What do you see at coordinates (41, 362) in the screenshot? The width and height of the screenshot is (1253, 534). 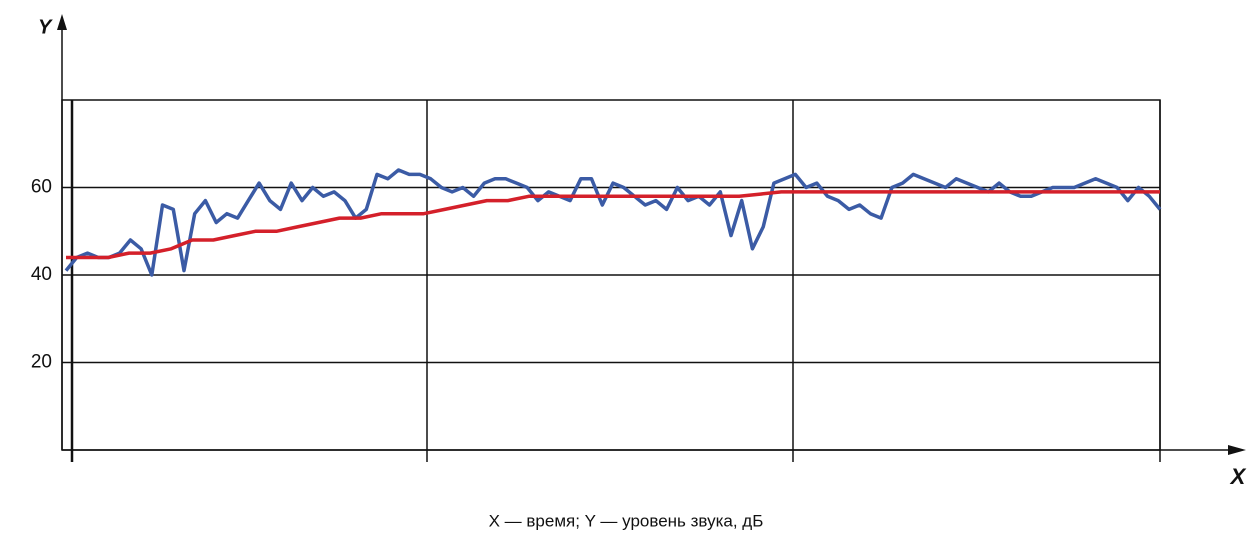 I see `y-tick-label: 20` at bounding box center [41, 362].